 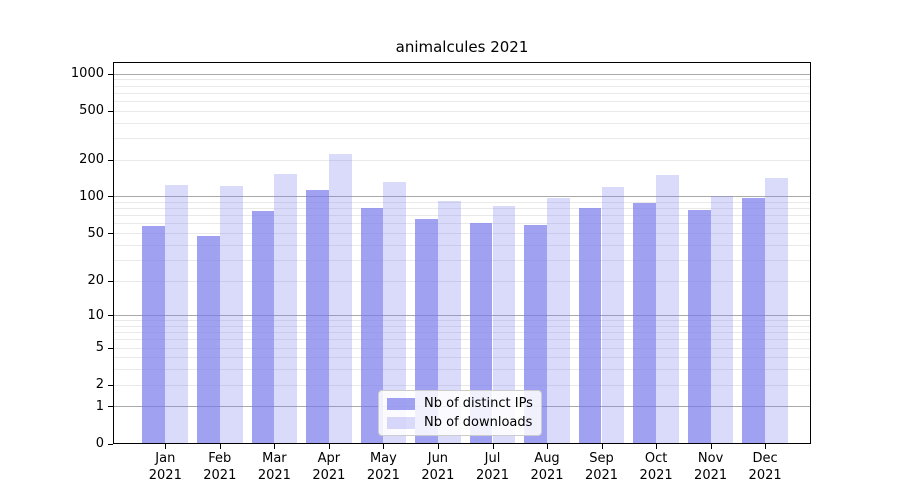 I want to click on y-tick-label: 20, so click(x=95, y=280).